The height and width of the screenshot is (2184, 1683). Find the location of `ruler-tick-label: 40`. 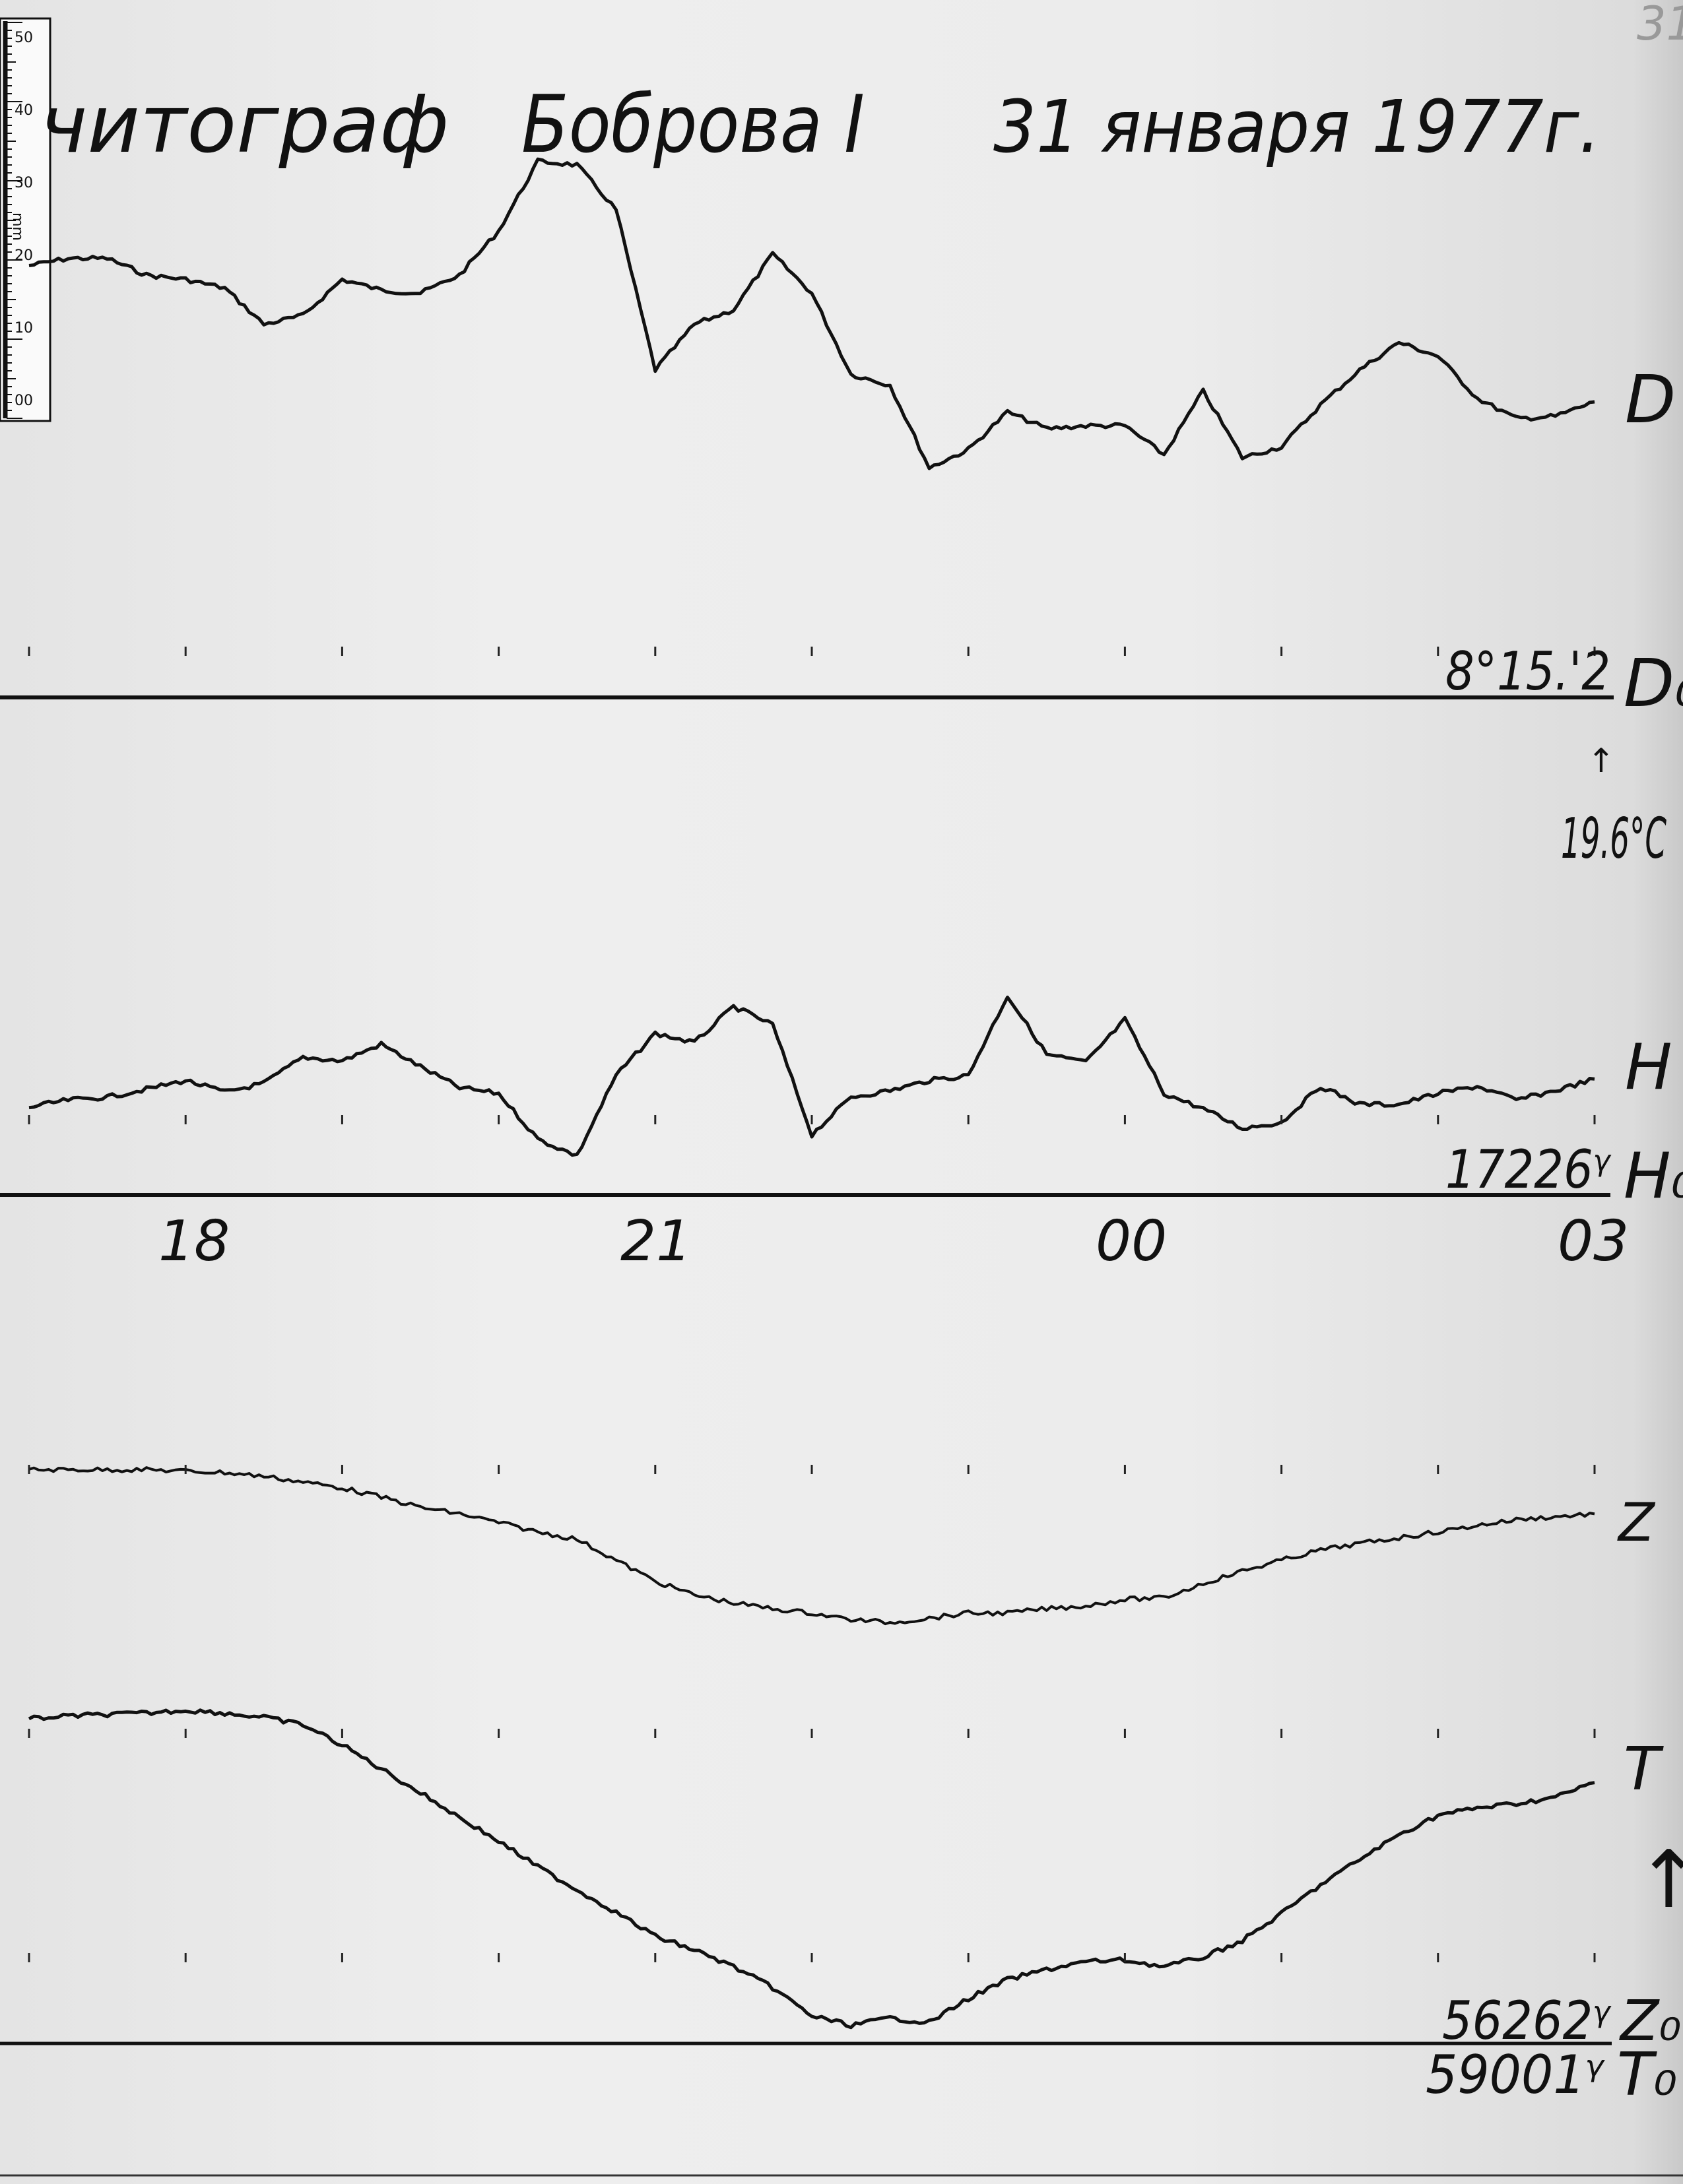

ruler-tick-label: 40 is located at coordinates (24, 110).